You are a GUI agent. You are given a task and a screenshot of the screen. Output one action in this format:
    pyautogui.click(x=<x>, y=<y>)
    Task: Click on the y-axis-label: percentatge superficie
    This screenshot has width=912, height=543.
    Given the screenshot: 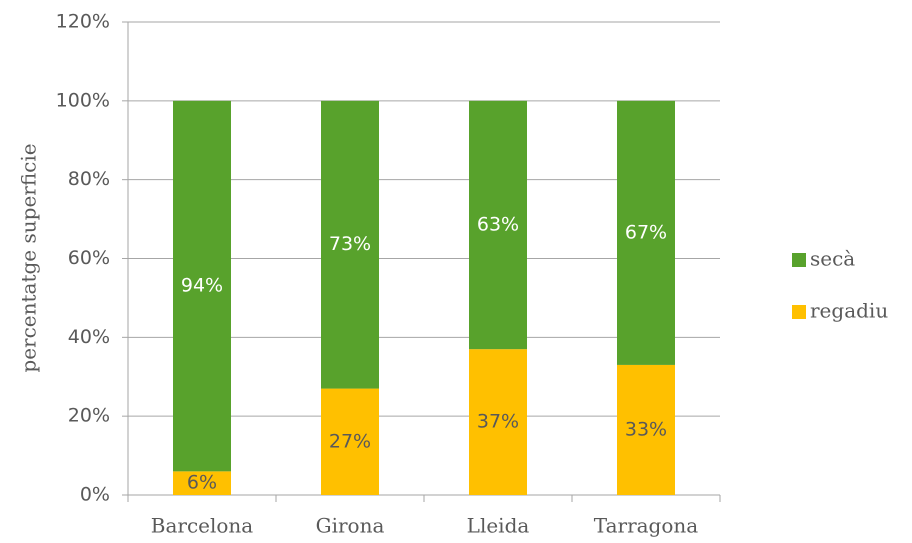 What is the action you would take?
    pyautogui.click(x=29, y=257)
    